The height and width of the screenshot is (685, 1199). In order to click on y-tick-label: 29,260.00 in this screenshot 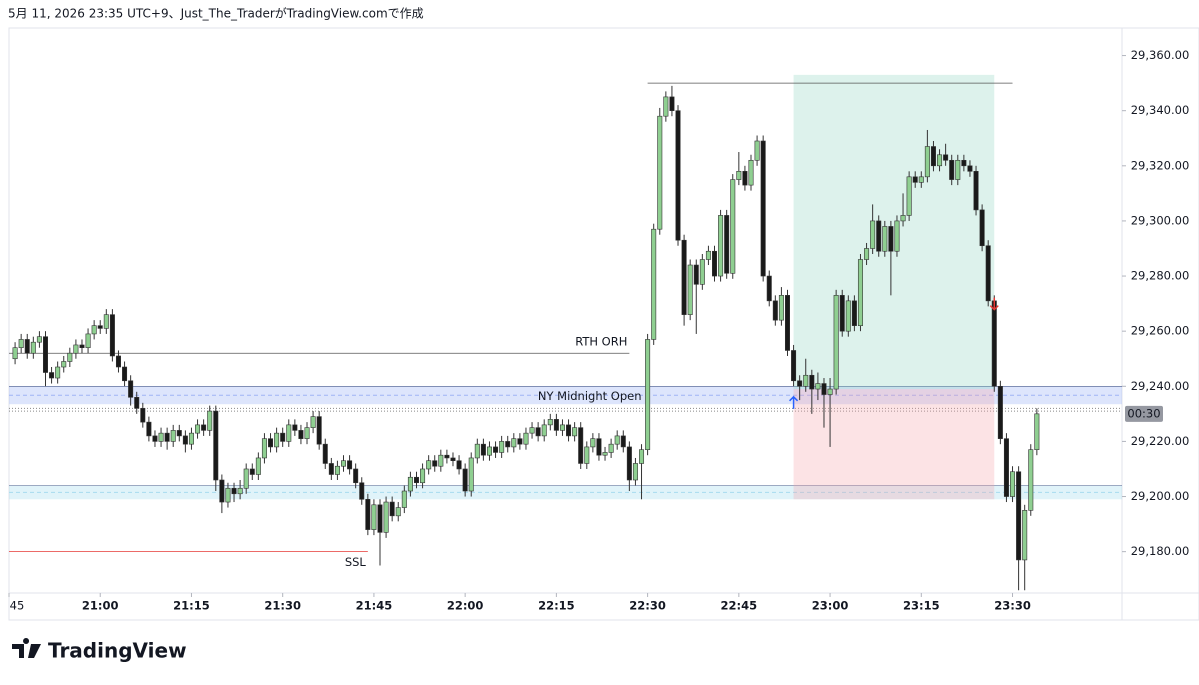, I will do `click(1160, 331)`.